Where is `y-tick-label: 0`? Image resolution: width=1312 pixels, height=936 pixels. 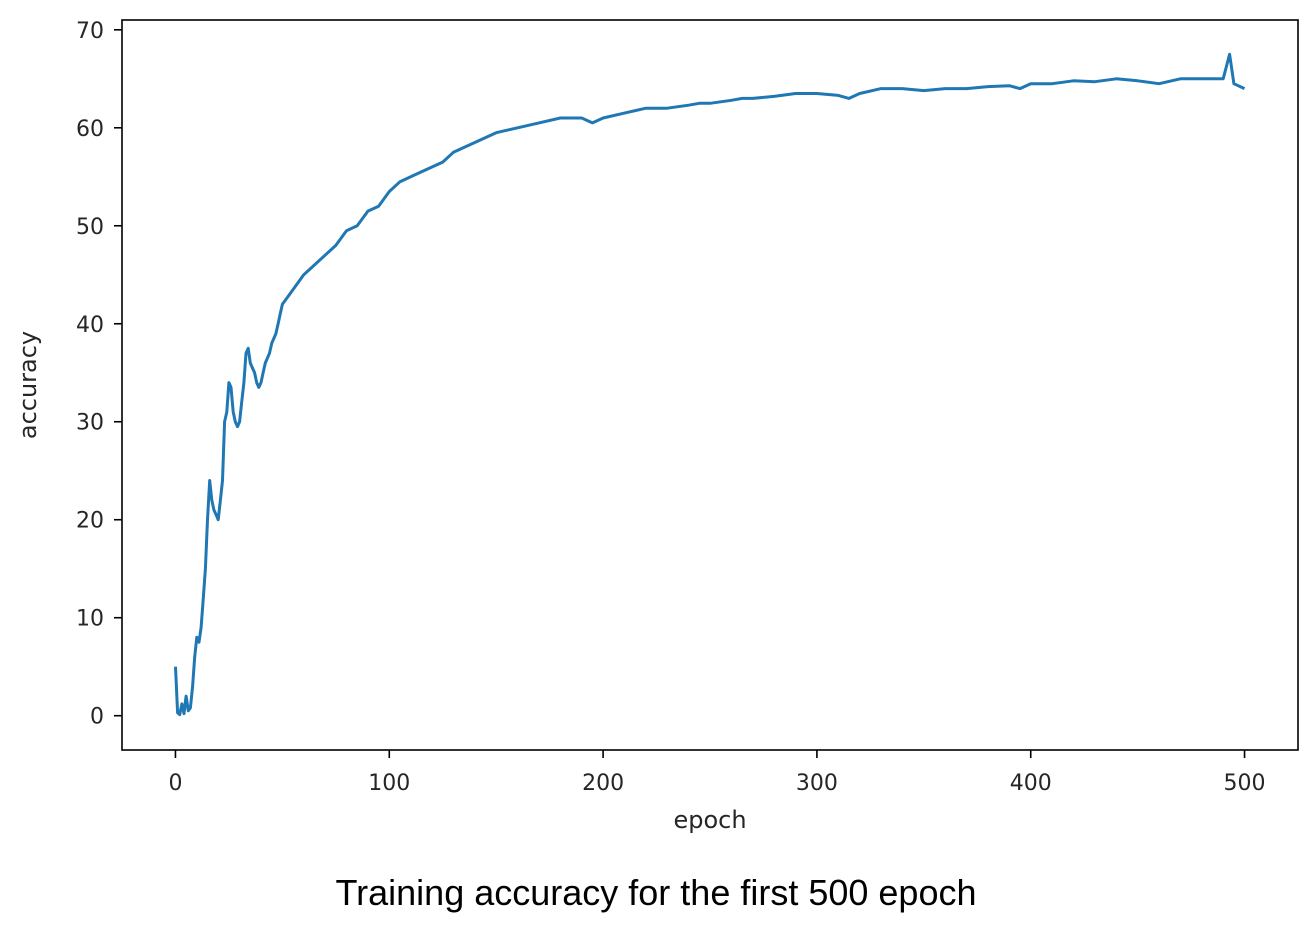 y-tick-label: 0 is located at coordinates (97, 717).